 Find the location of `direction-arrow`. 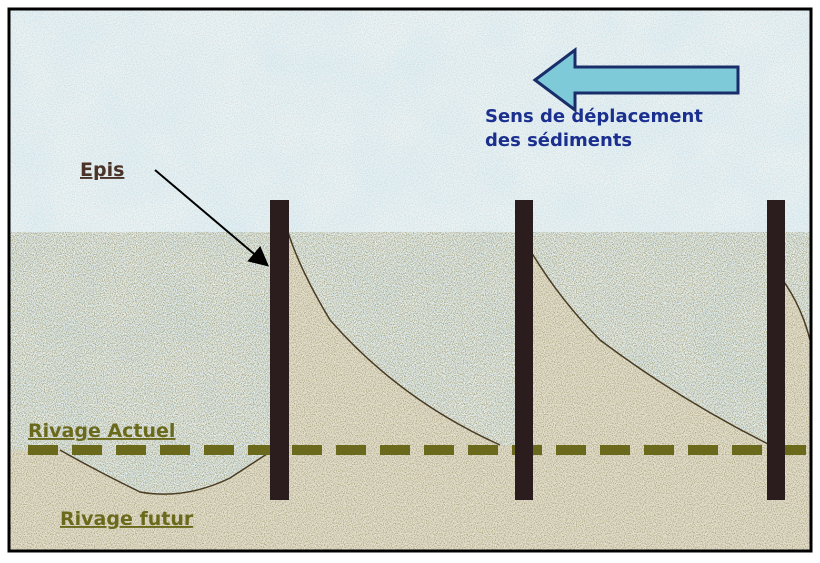

direction-arrow is located at coordinates (636, 80).